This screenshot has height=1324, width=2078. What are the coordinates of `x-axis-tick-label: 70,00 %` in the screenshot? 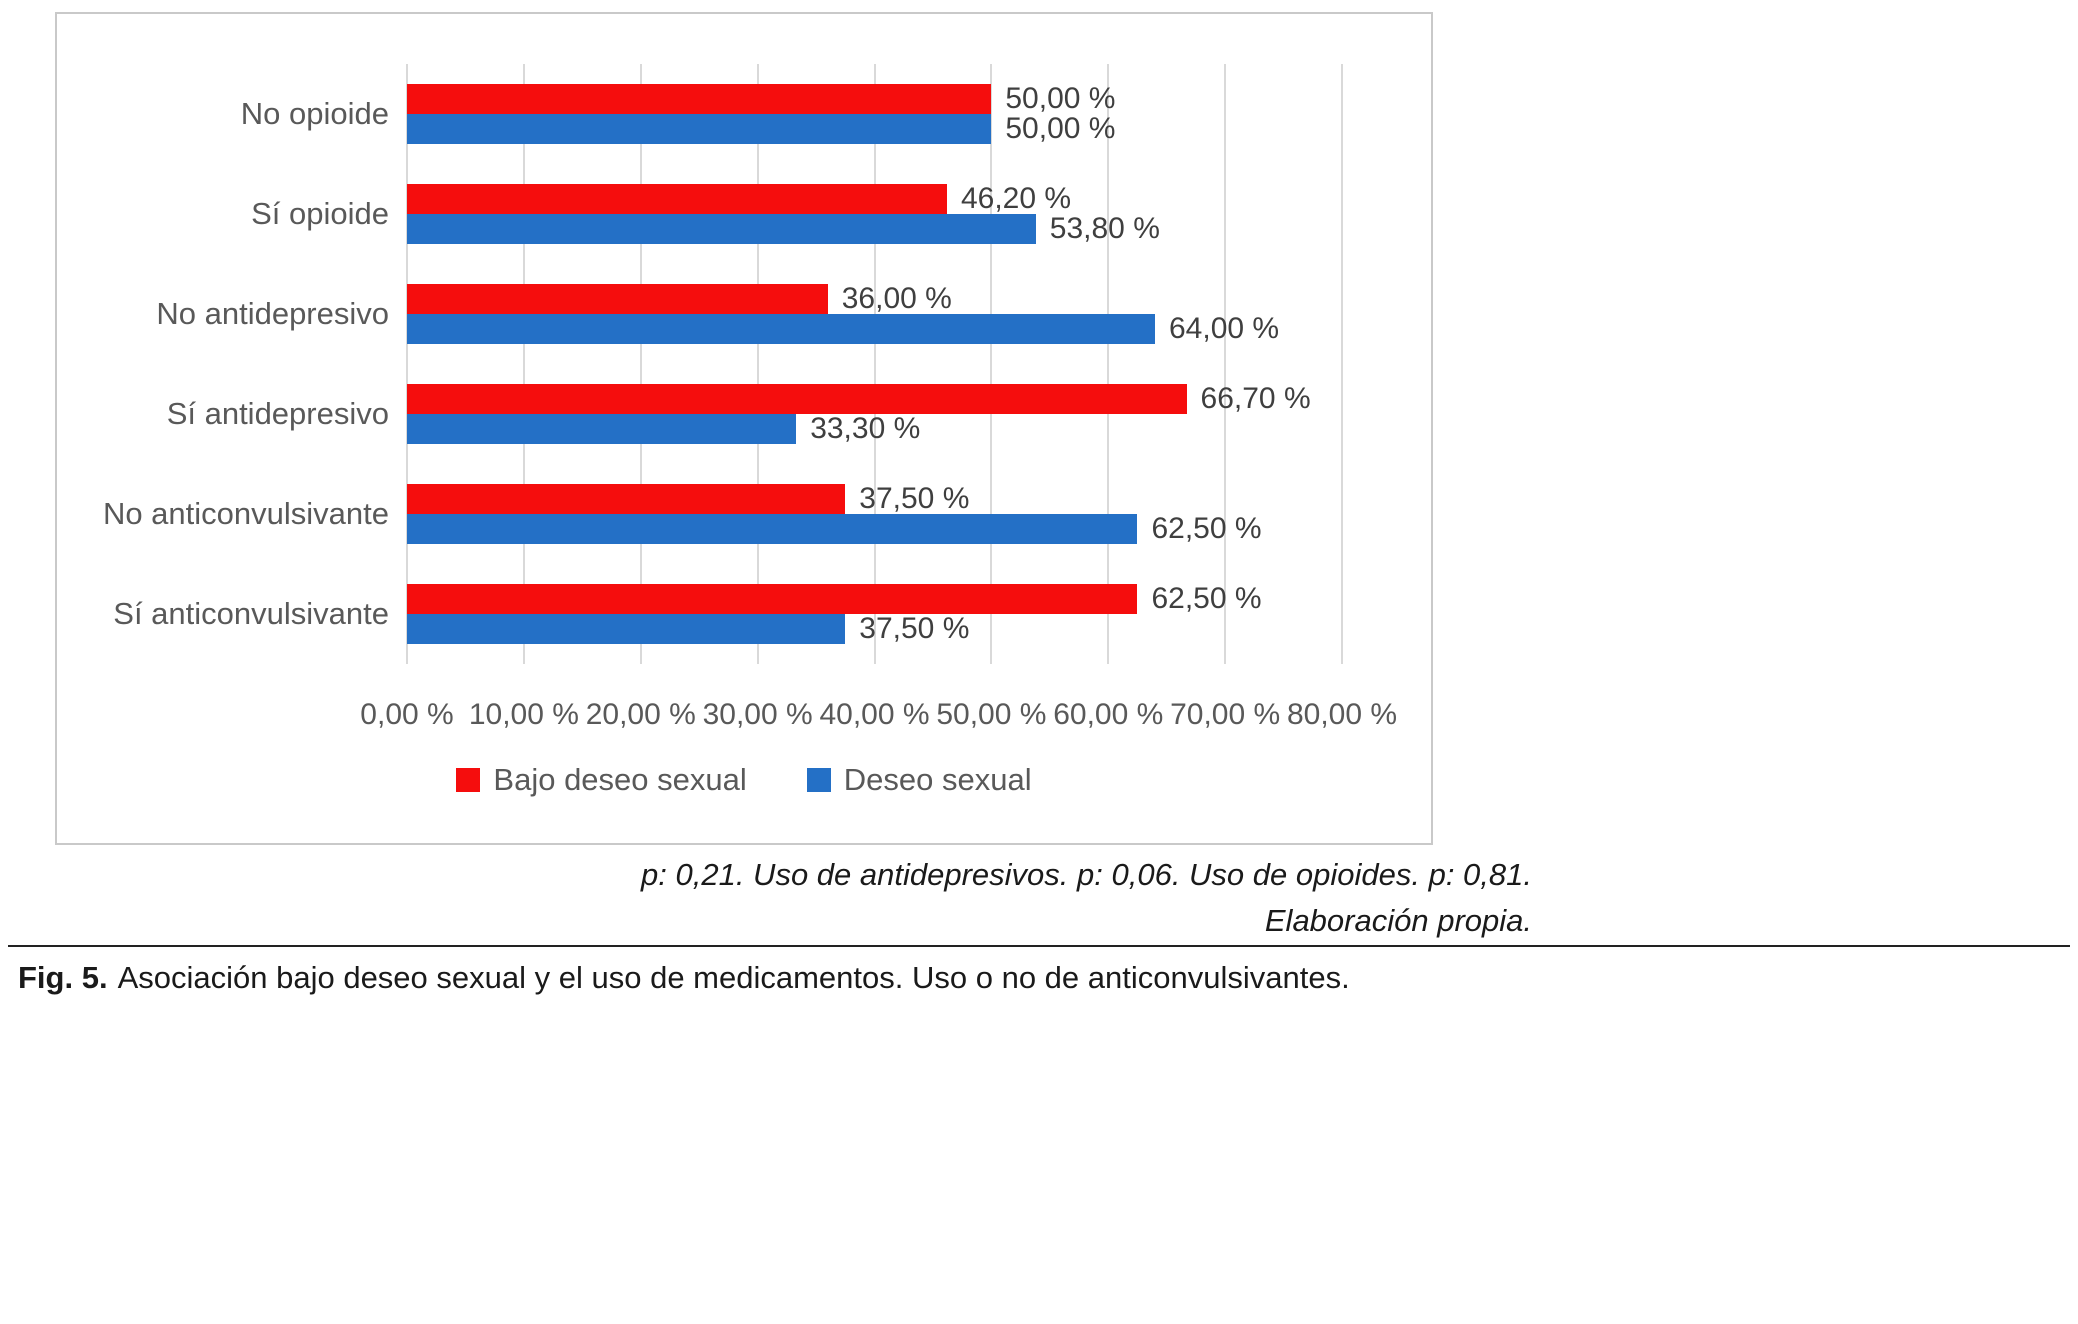 It's located at (1225, 714).